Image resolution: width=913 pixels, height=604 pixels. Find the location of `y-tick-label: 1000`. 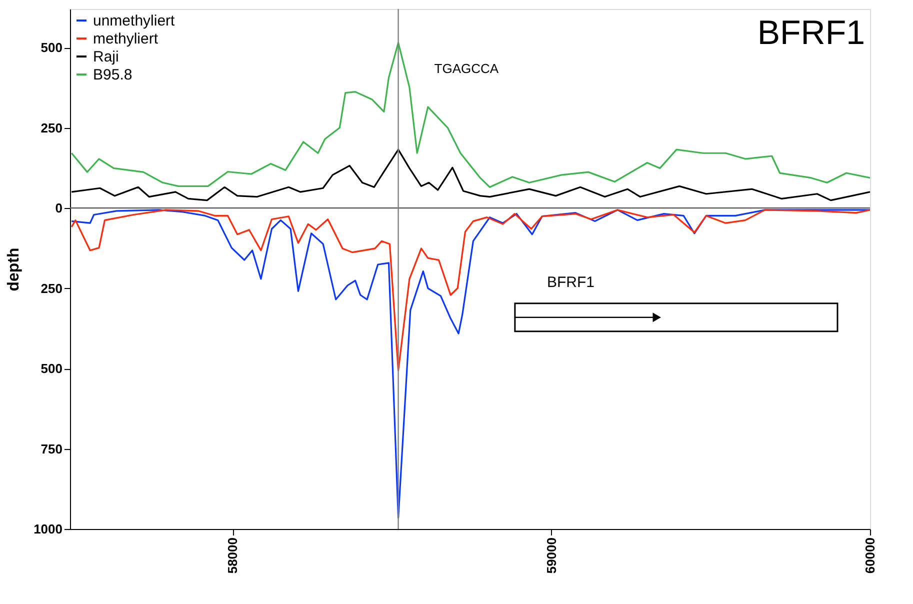

y-tick-label: 1000 is located at coordinates (48, 529).